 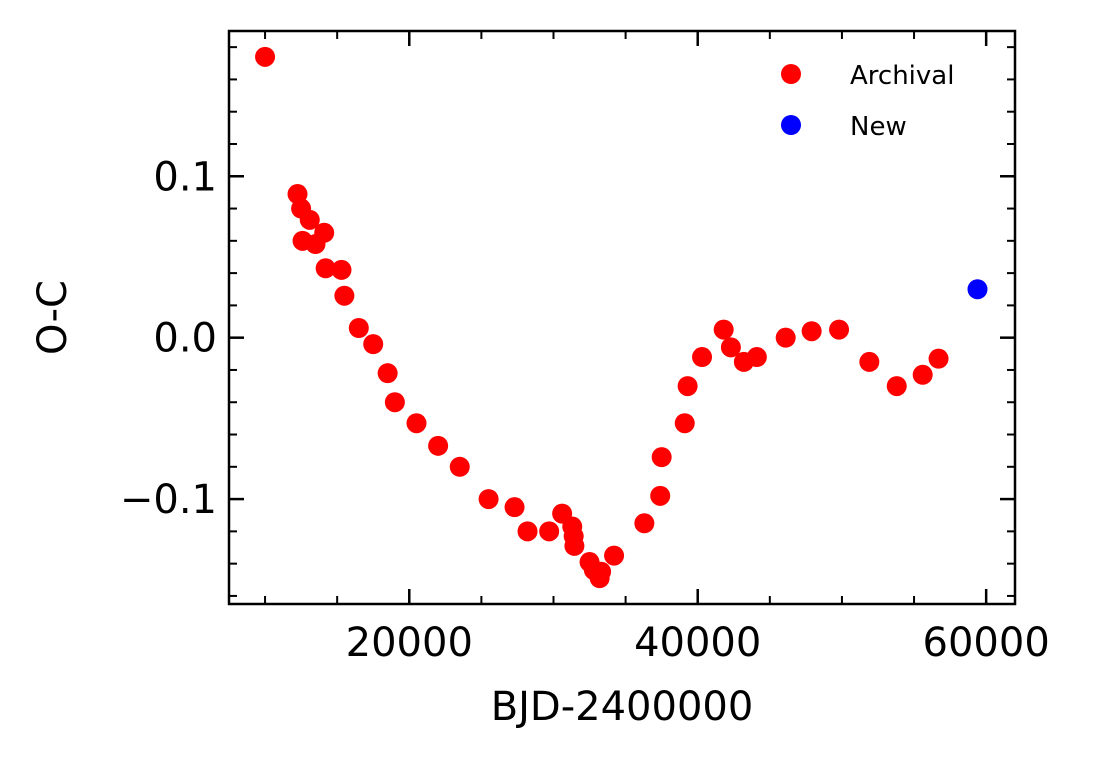 What do you see at coordinates (53, 317) in the screenshot?
I see `y-axis-label: O-C` at bounding box center [53, 317].